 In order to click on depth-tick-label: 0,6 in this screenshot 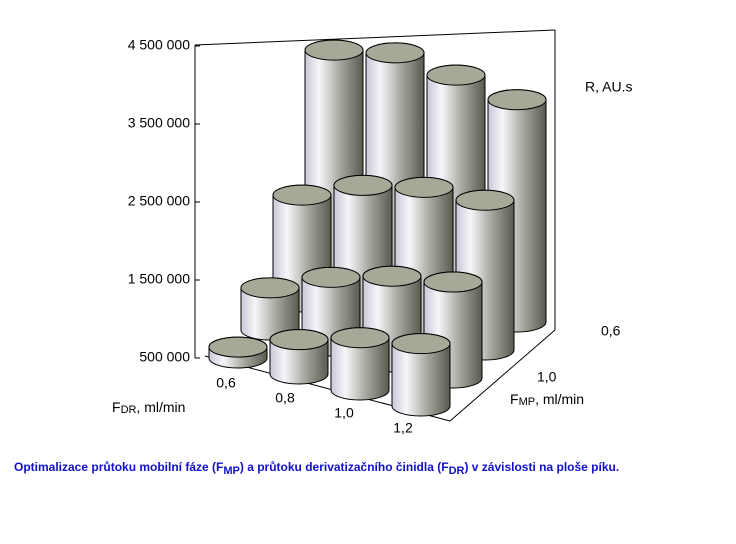, I will do `click(611, 331)`.